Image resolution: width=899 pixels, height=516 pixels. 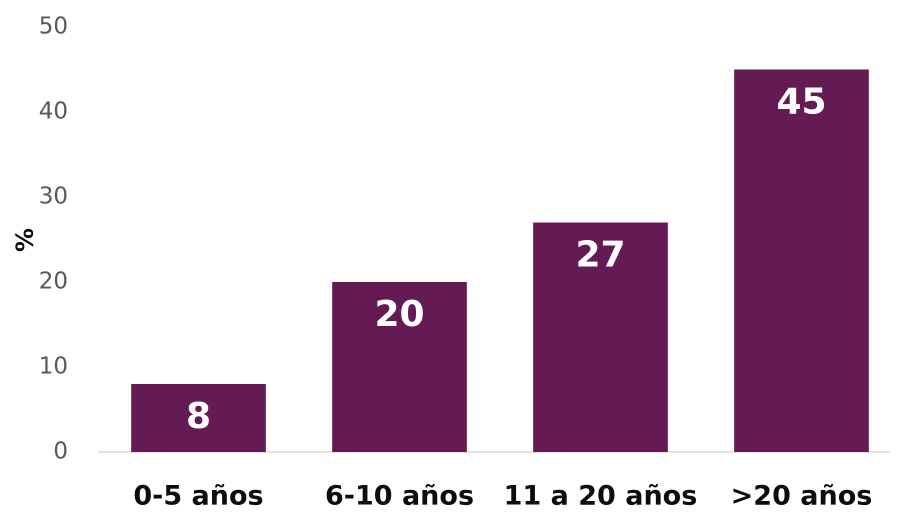 What do you see at coordinates (53, 367) in the screenshot?
I see `y-tick-label: 10` at bounding box center [53, 367].